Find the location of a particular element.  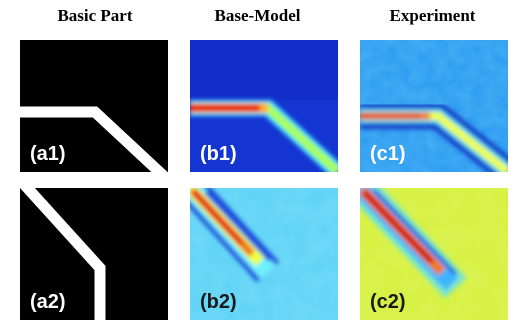

panel-c2-experiment: (c2) is located at coordinates (434, 254).